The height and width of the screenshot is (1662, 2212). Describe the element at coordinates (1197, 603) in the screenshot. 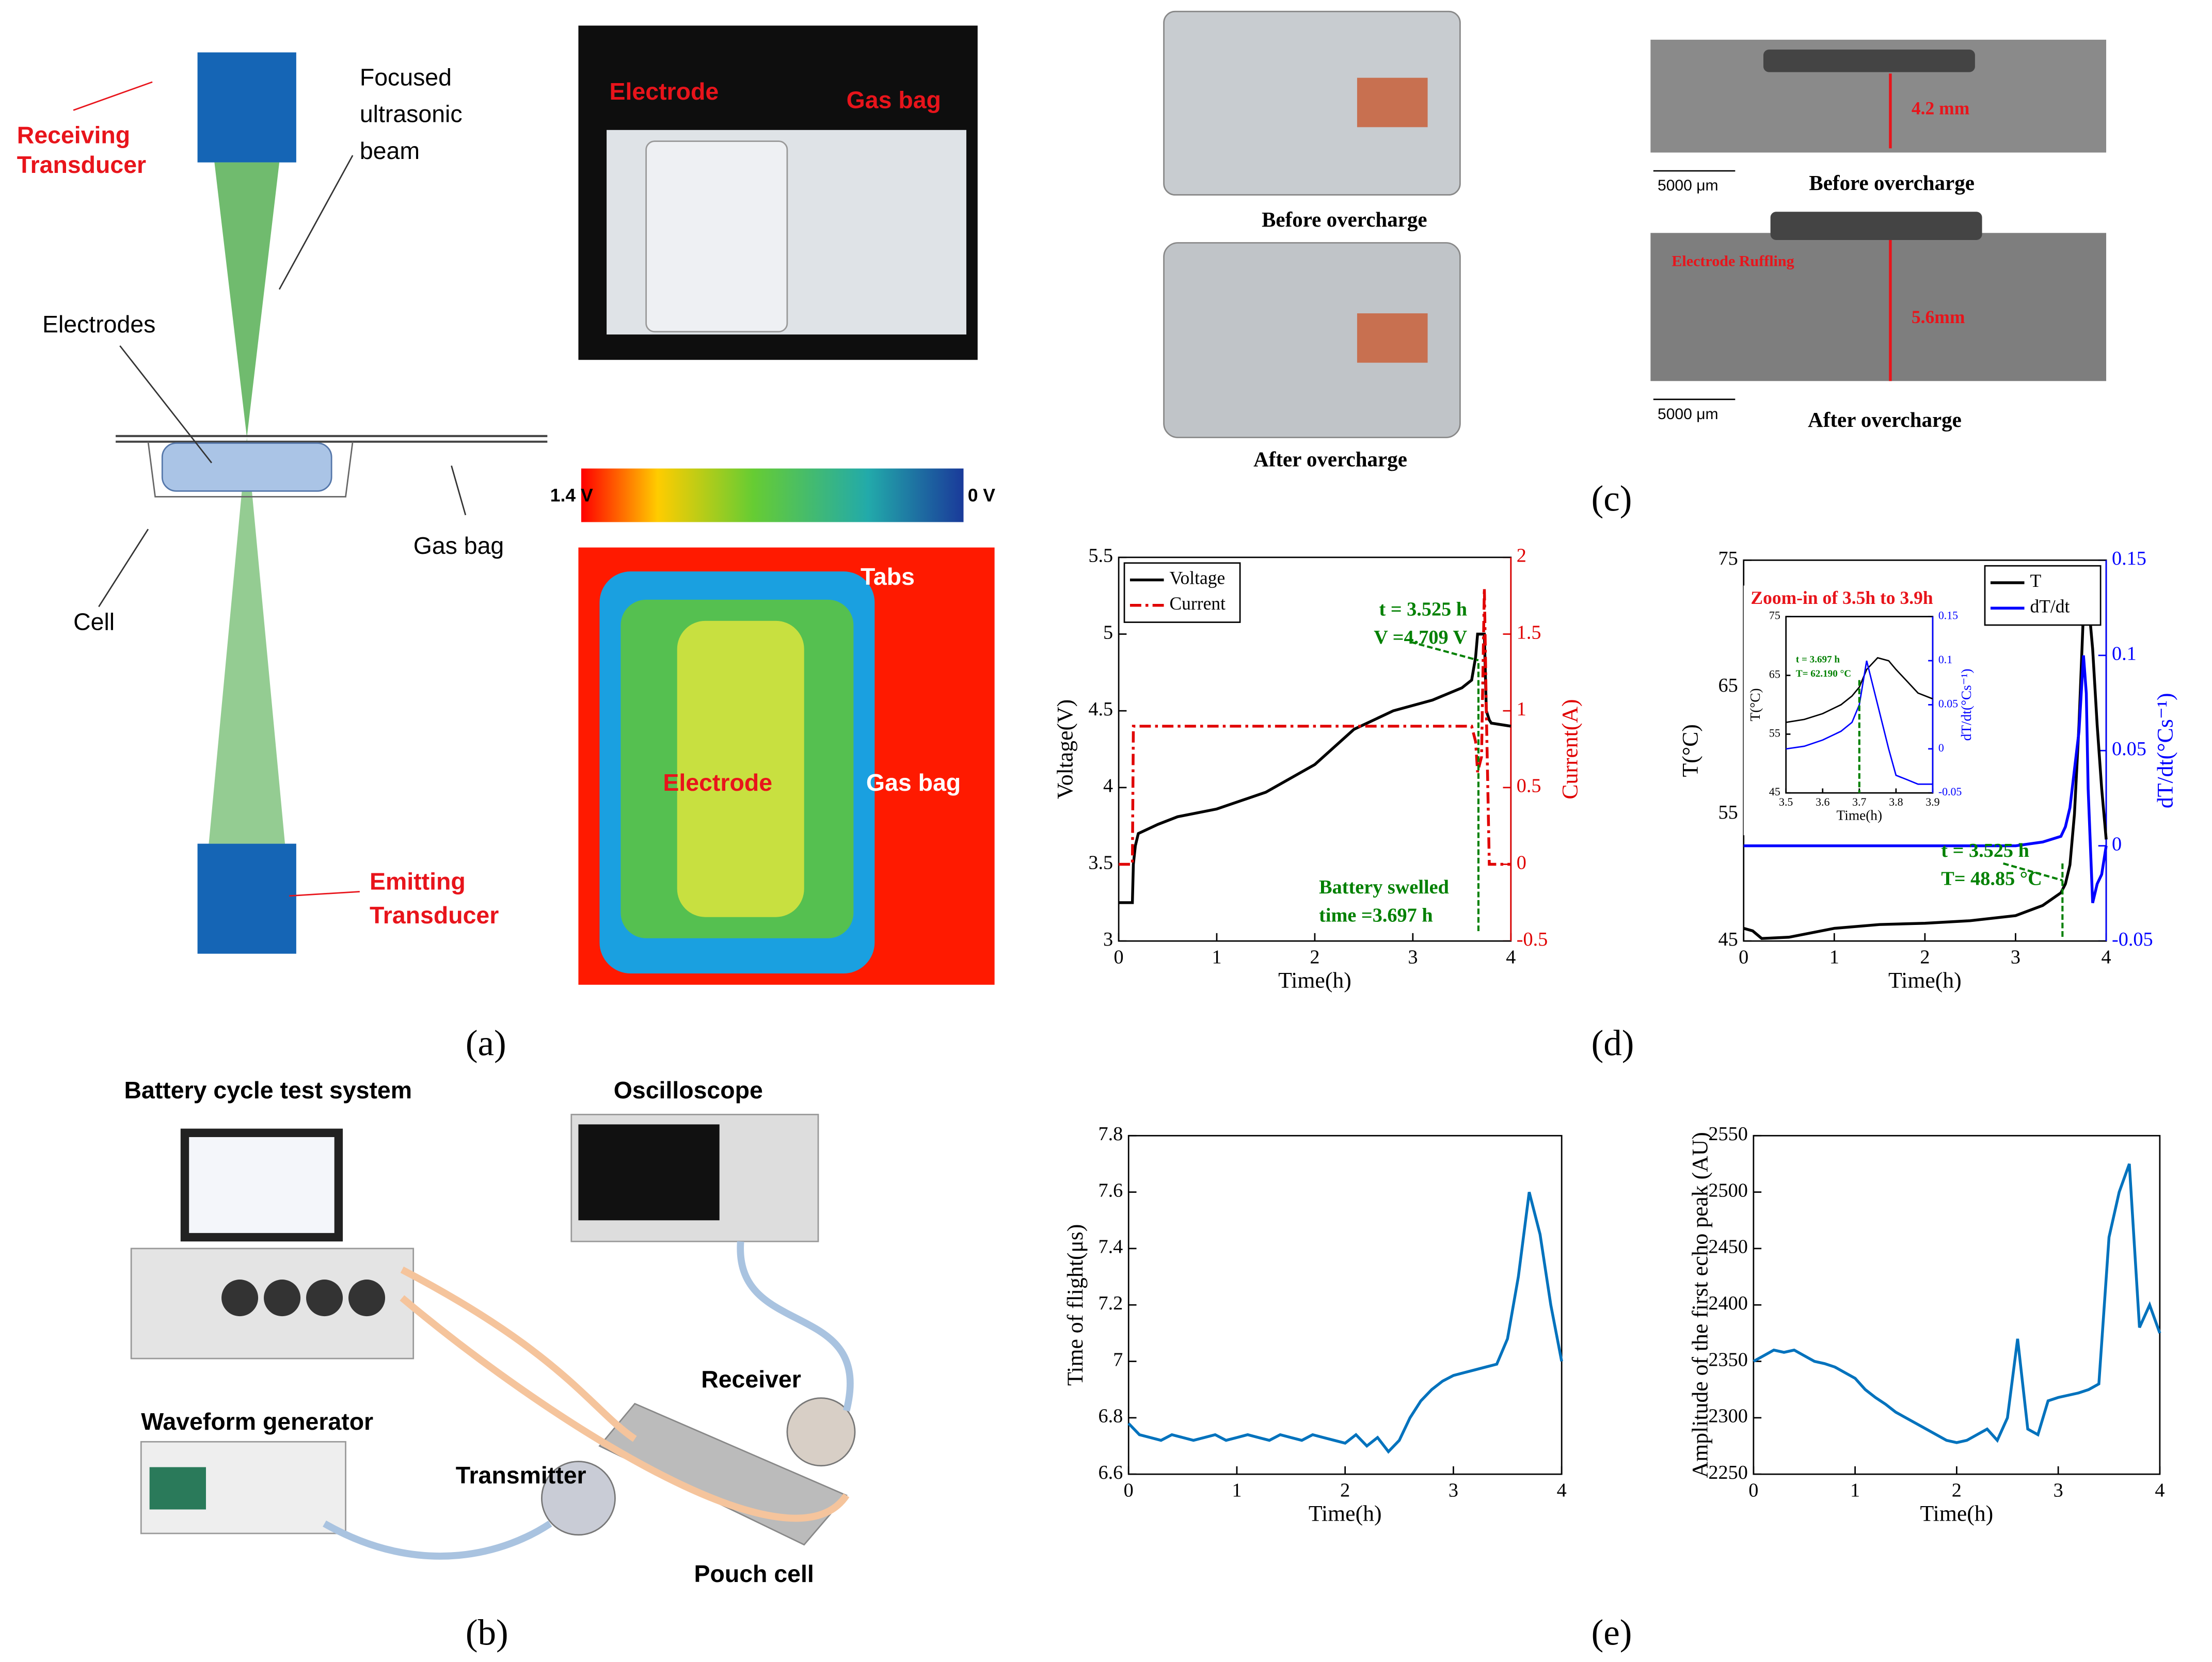

I see `legend-label: Current` at that location.